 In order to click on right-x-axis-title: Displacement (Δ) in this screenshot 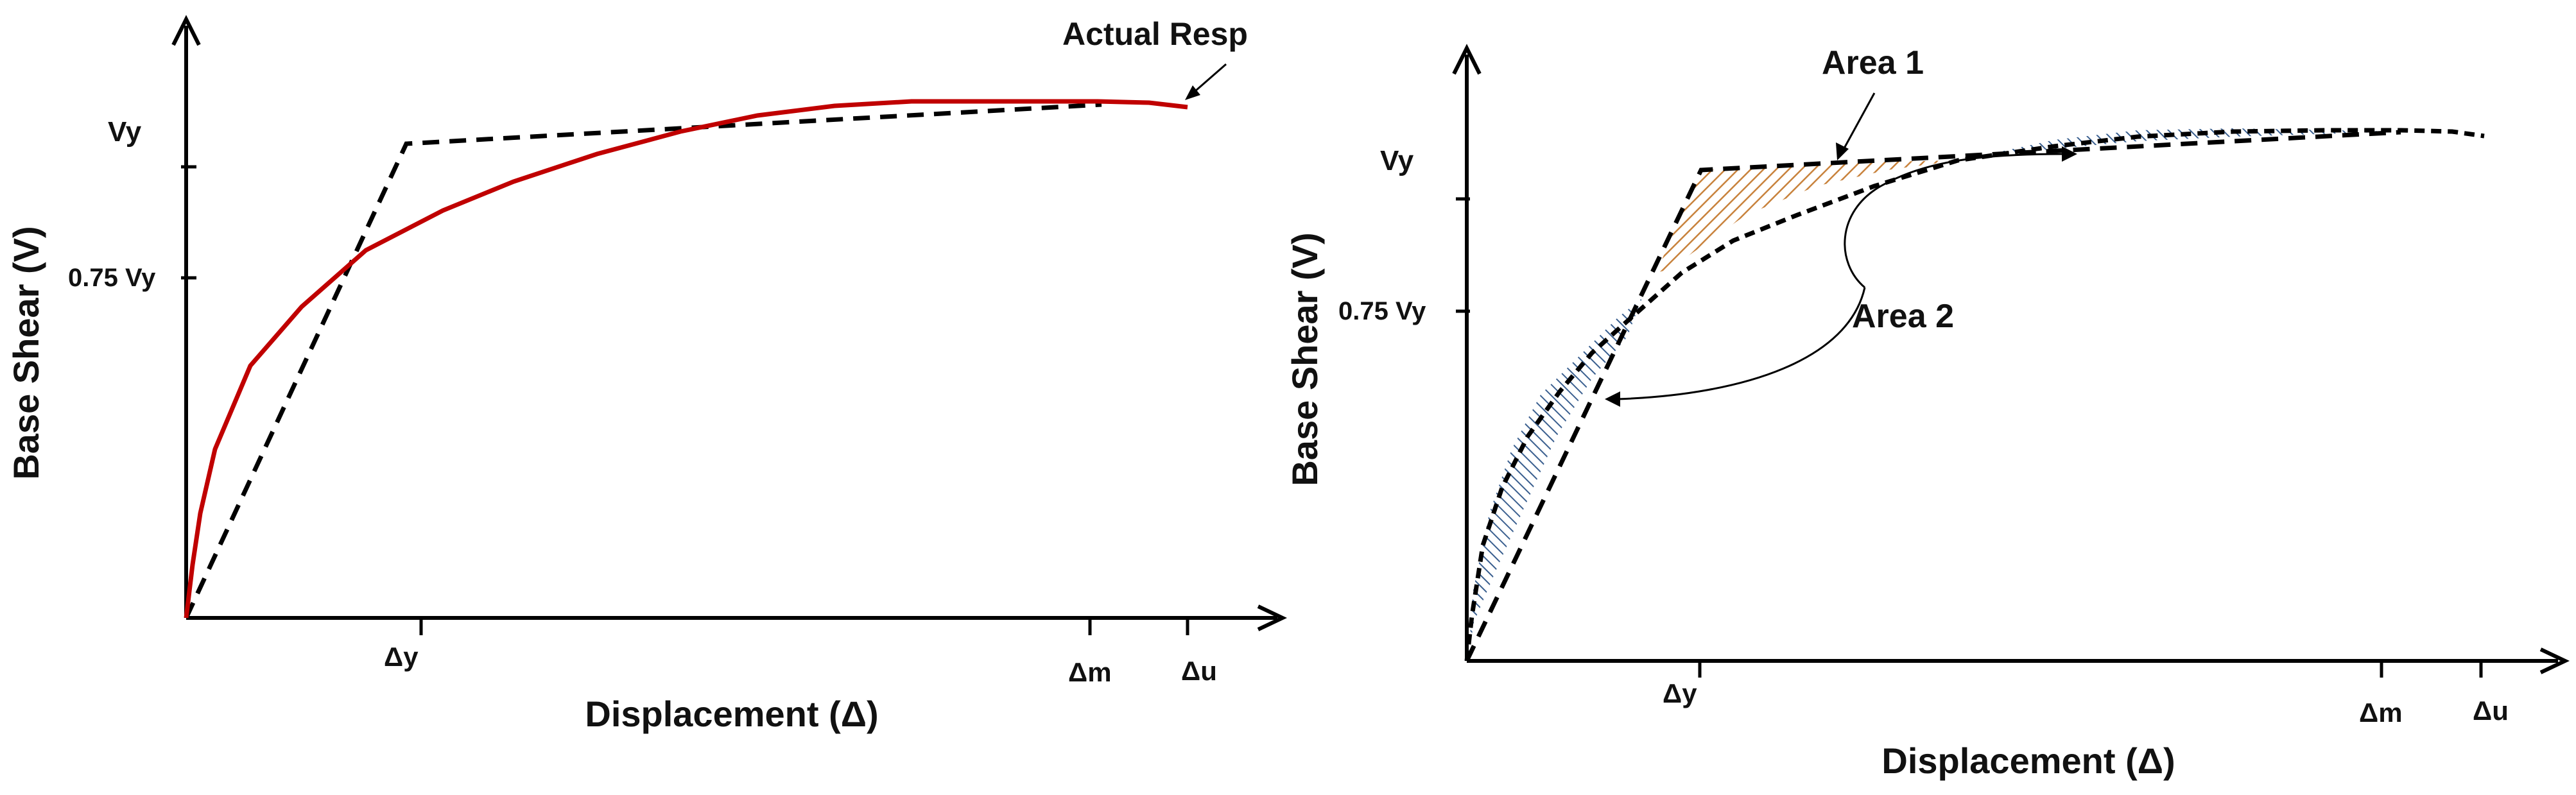, I will do `click(2028, 761)`.